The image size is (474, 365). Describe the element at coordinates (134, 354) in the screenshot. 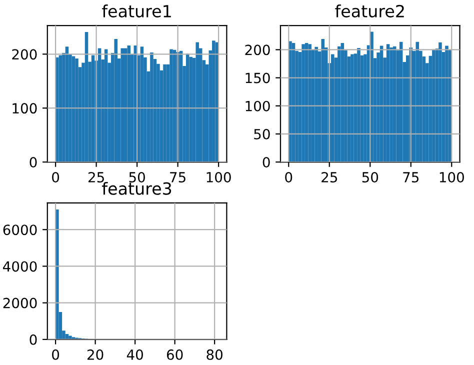

I see `x-tick-label: 40` at that location.